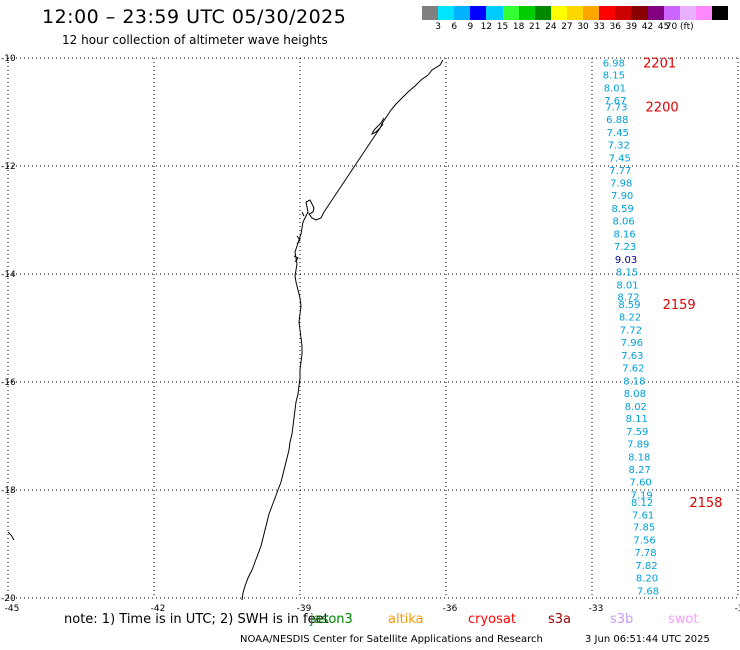 Image resolution: width=740 pixels, height=650 pixels. Describe the element at coordinates (626, 260) in the screenshot. I see `wave-height-value: 9.03` at that location.